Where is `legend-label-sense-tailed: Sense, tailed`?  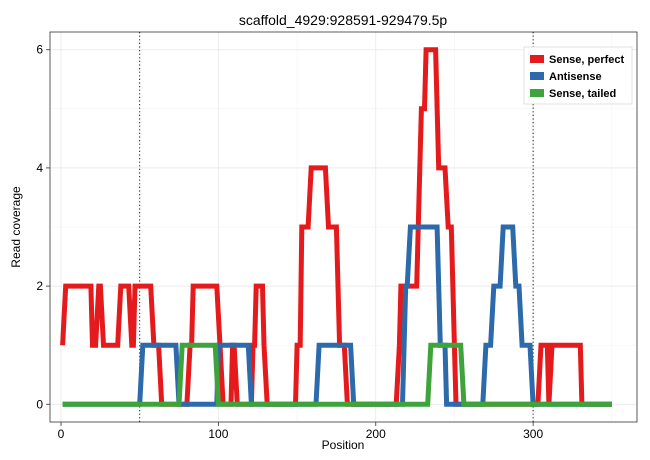 legend-label-sense-tailed: Sense, tailed is located at coordinates (582, 94).